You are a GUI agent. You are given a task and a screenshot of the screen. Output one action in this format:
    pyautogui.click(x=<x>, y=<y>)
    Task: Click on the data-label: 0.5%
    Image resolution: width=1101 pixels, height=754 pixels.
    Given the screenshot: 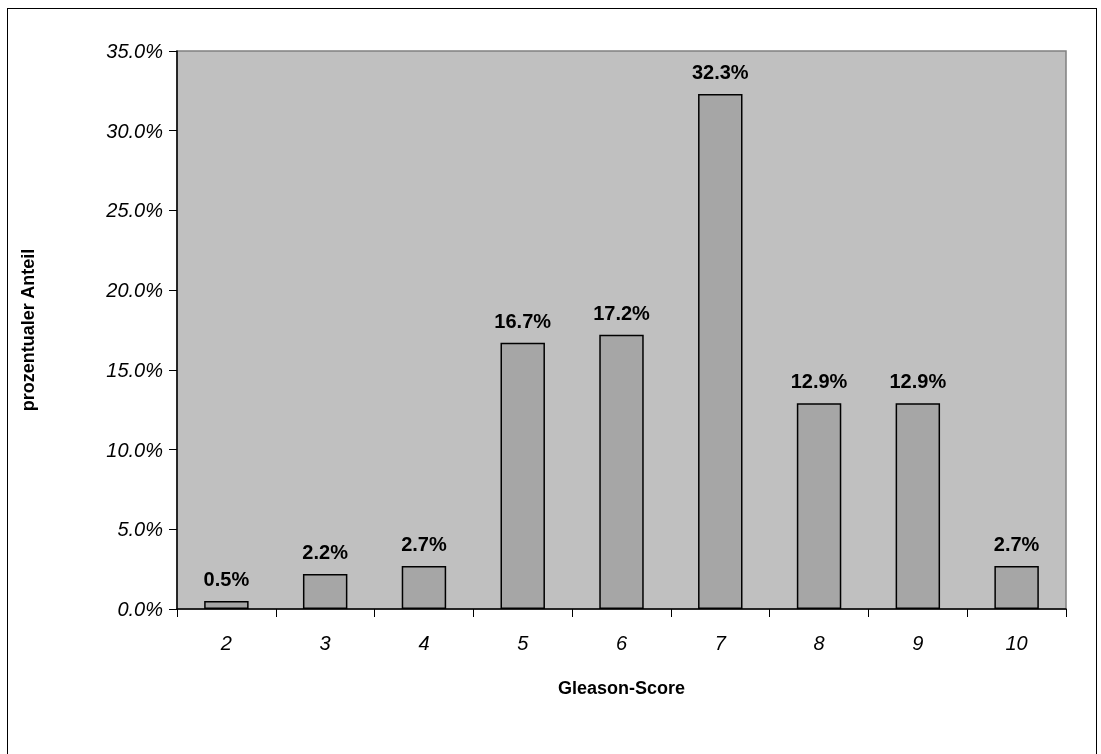 What is the action you would take?
    pyautogui.click(x=226, y=579)
    